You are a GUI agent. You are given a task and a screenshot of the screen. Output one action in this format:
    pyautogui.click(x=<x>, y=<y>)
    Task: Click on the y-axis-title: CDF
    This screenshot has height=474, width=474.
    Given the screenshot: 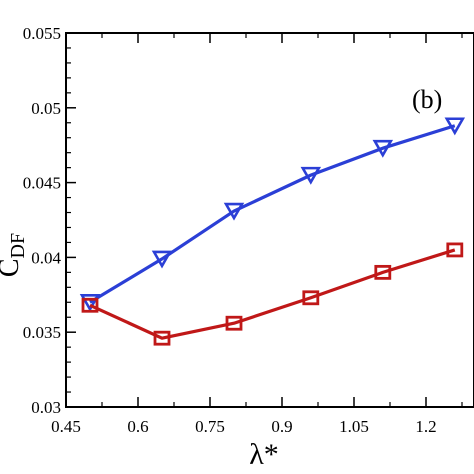 What is the action you would take?
    pyautogui.click(x=14, y=255)
    